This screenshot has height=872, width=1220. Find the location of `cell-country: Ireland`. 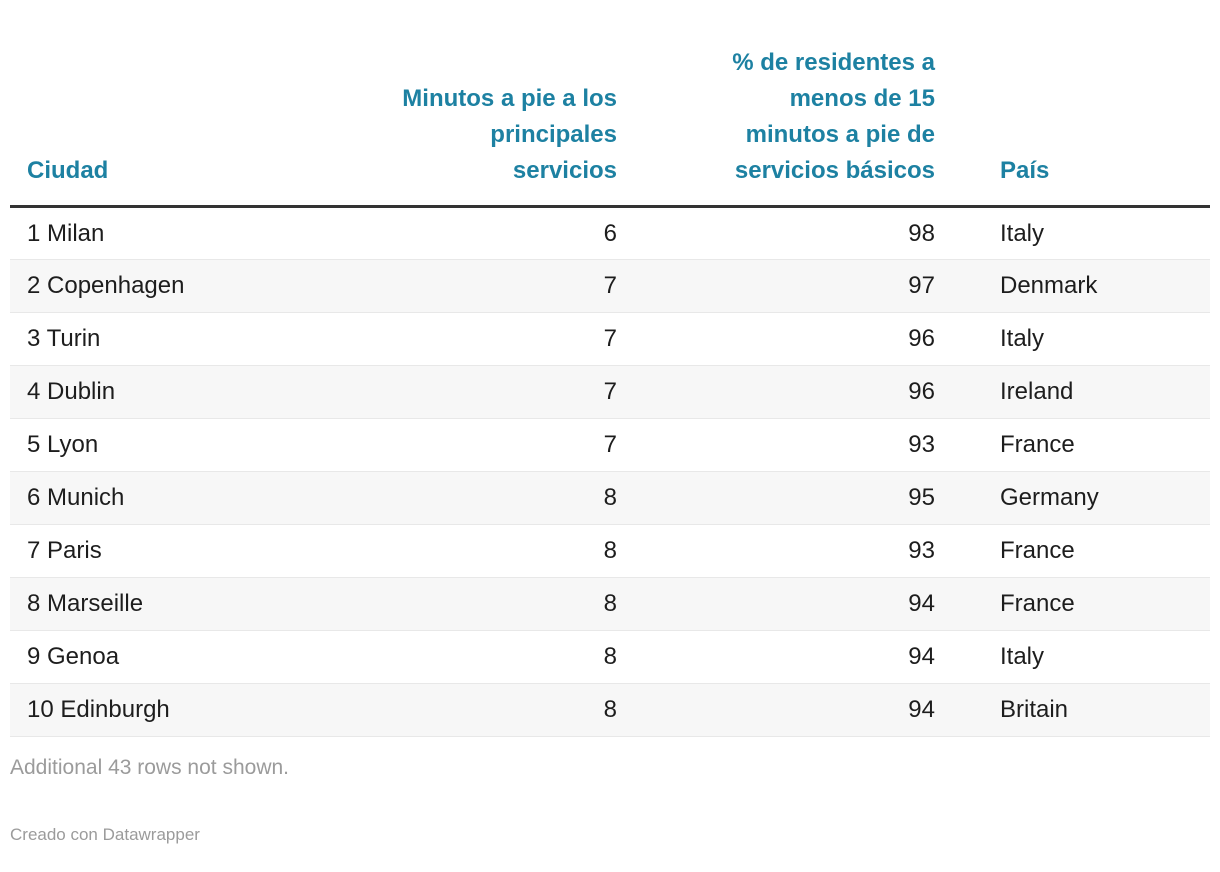

cell-country: Ireland is located at coordinates (1037, 391).